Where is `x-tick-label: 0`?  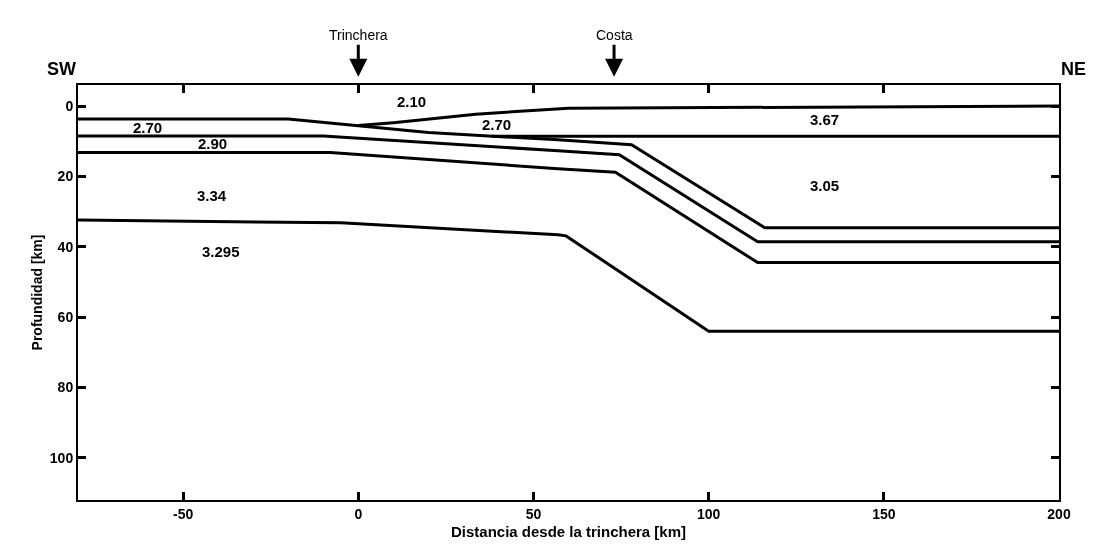
x-tick-label: 0 is located at coordinates (358, 513).